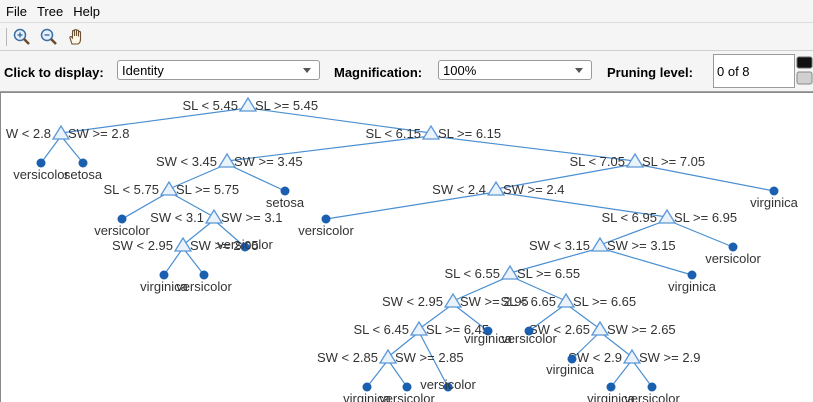 Image resolution: width=813 pixels, height=402 pixels. I want to click on zoom-out-button, so click(49, 37).